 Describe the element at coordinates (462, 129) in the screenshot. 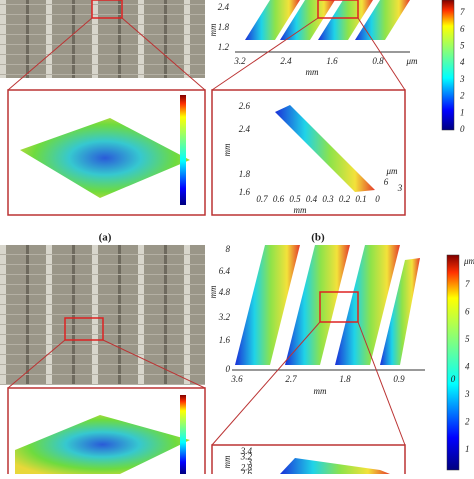

I see `colorbar-tick: 0` at that location.